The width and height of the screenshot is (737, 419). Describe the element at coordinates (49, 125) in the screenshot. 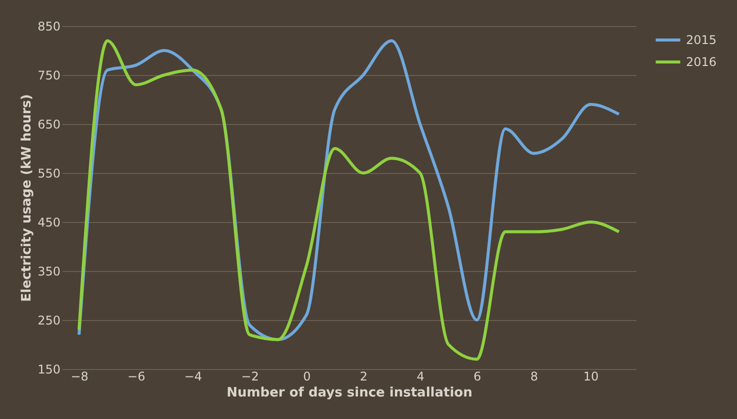

I see `y-tick-label: 650` at that location.